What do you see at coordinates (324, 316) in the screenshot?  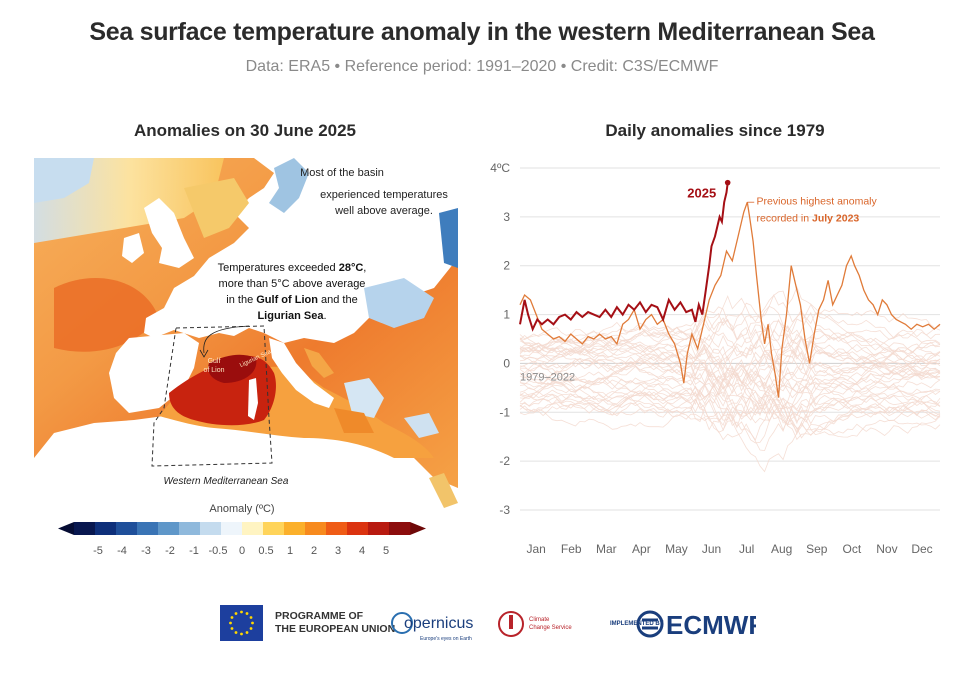 I see `hot-annotation-4b: .` at bounding box center [324, 316].